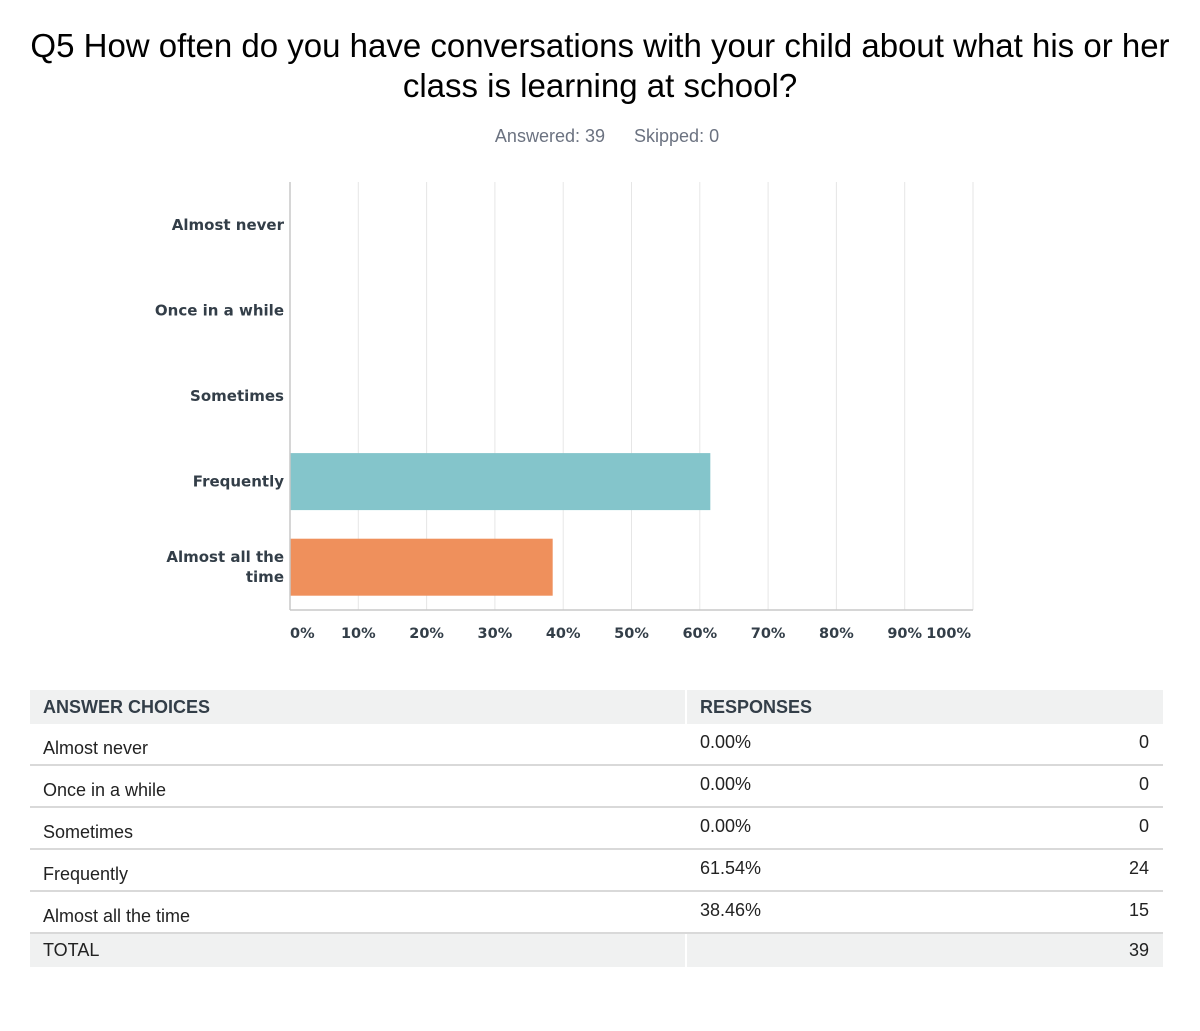 This screenshot has height=1031, width=1200. Describe the element at coordinates (265, 577) in the screenshot. I see `category-label: time` at that location.